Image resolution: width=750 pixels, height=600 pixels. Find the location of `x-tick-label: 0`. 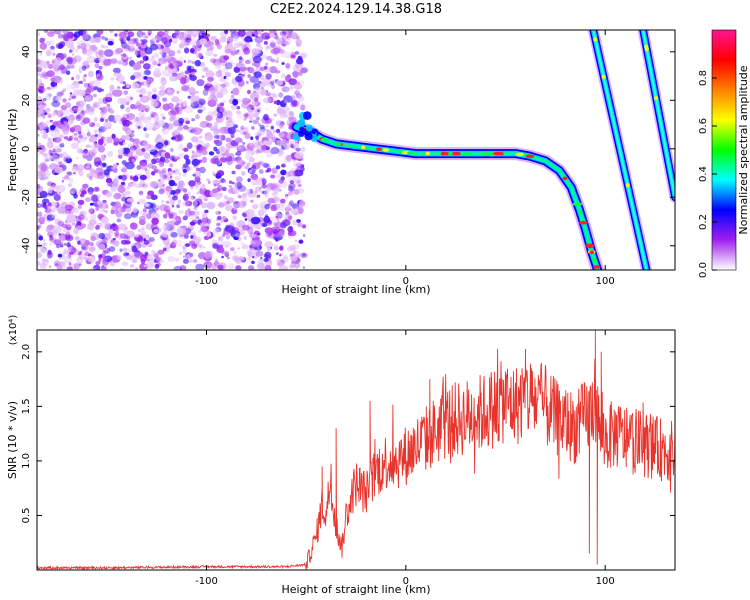

x-tick-label: 0 is located at coordinates (406, 281).